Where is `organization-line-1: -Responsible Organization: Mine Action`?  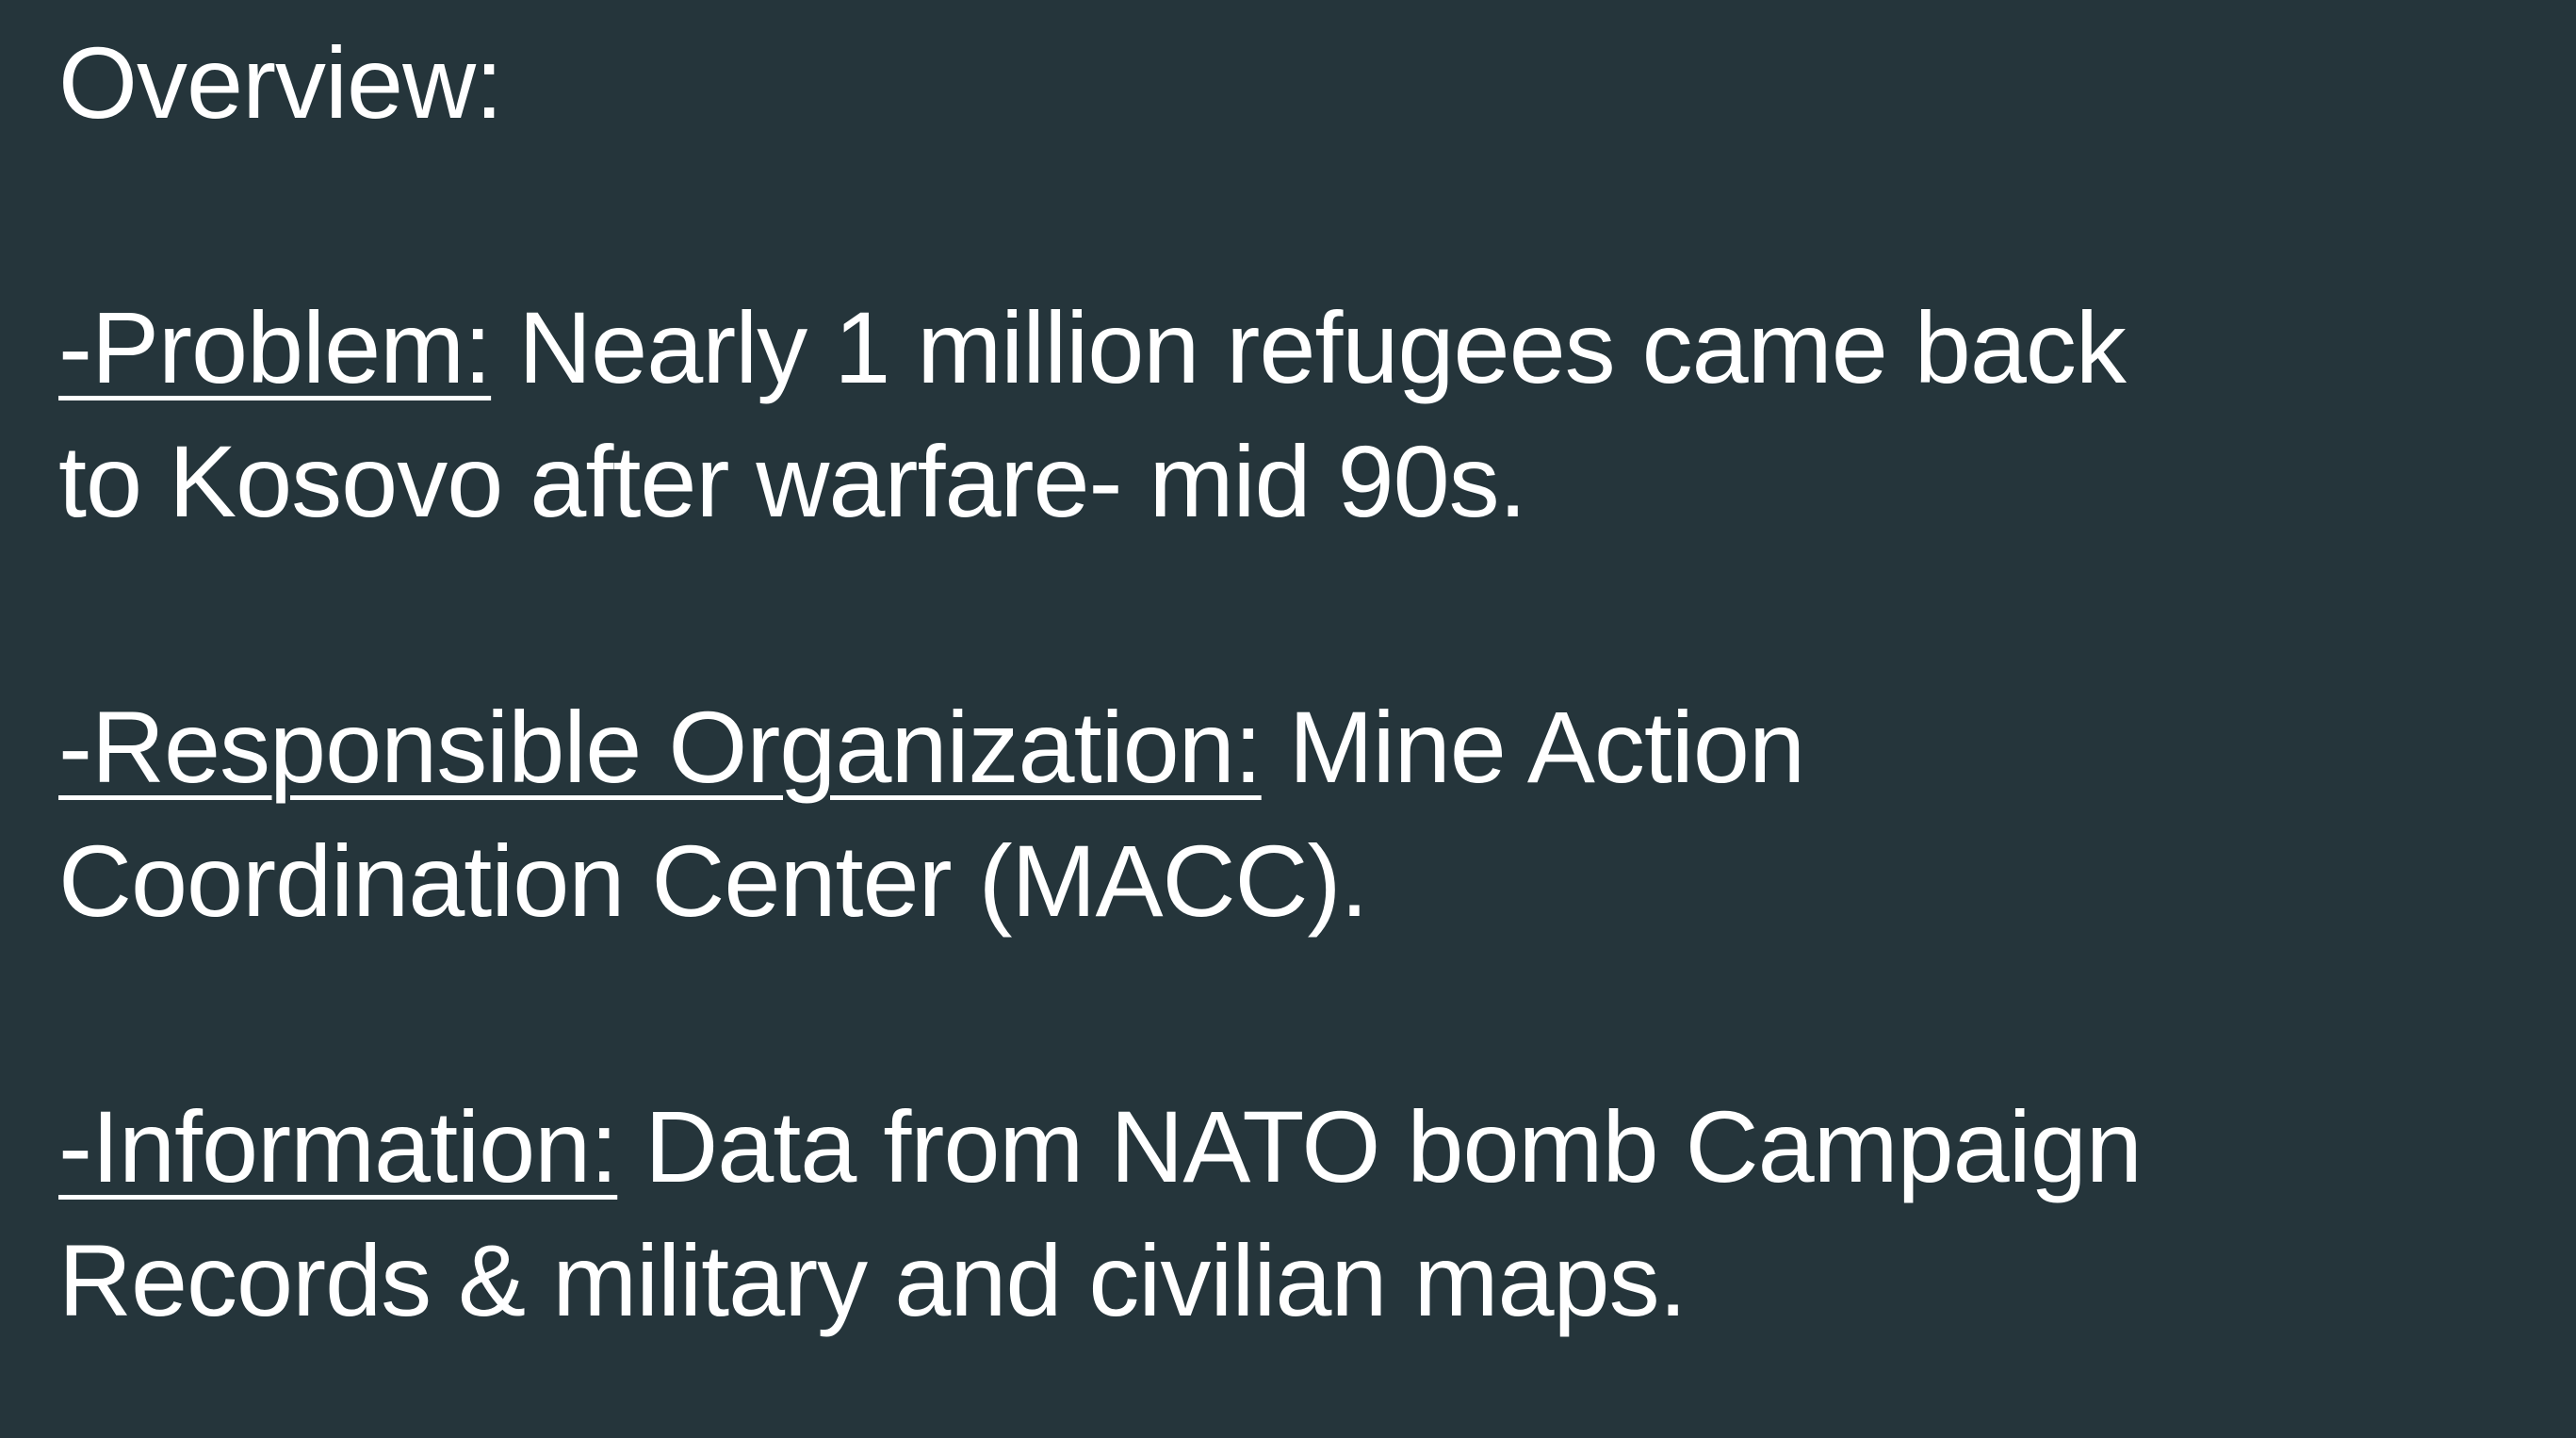 organization-line-1: -Responsible Organization: Mine Action is located at coordinates (1283, 747).